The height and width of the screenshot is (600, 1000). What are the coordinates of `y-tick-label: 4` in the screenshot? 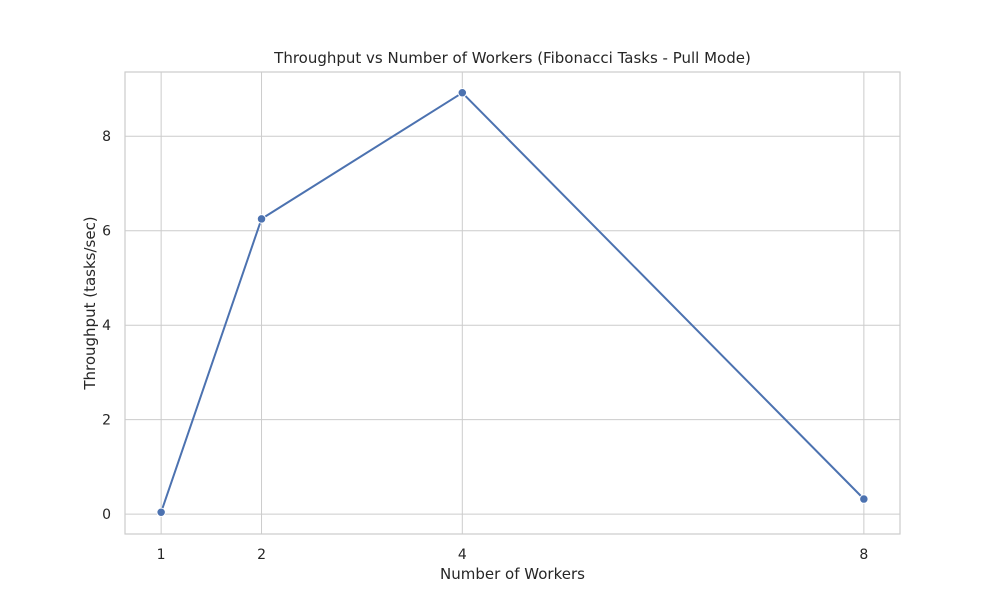 It's located at (106, 326).